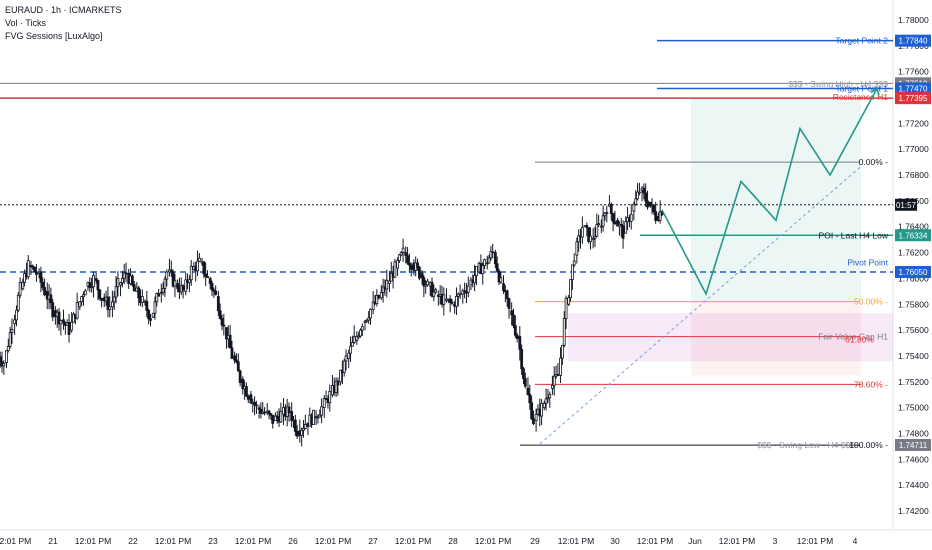 This screenshot has height=550, width=932. Describe the element at coordinates (913, 235) in the screenshot. I see `poi-tag-text: 1.76334` at that location.